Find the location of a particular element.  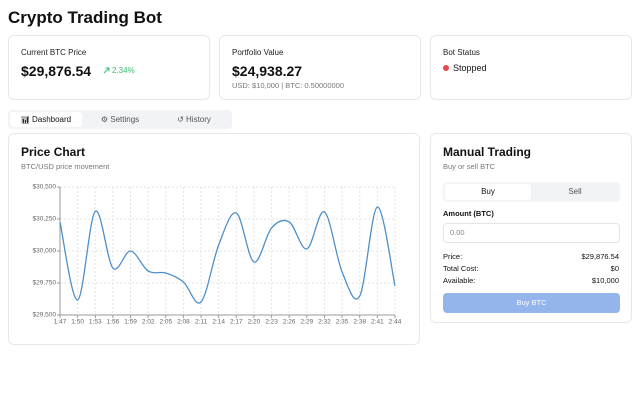

info-value: $0 is located at coordinates (614, 268).